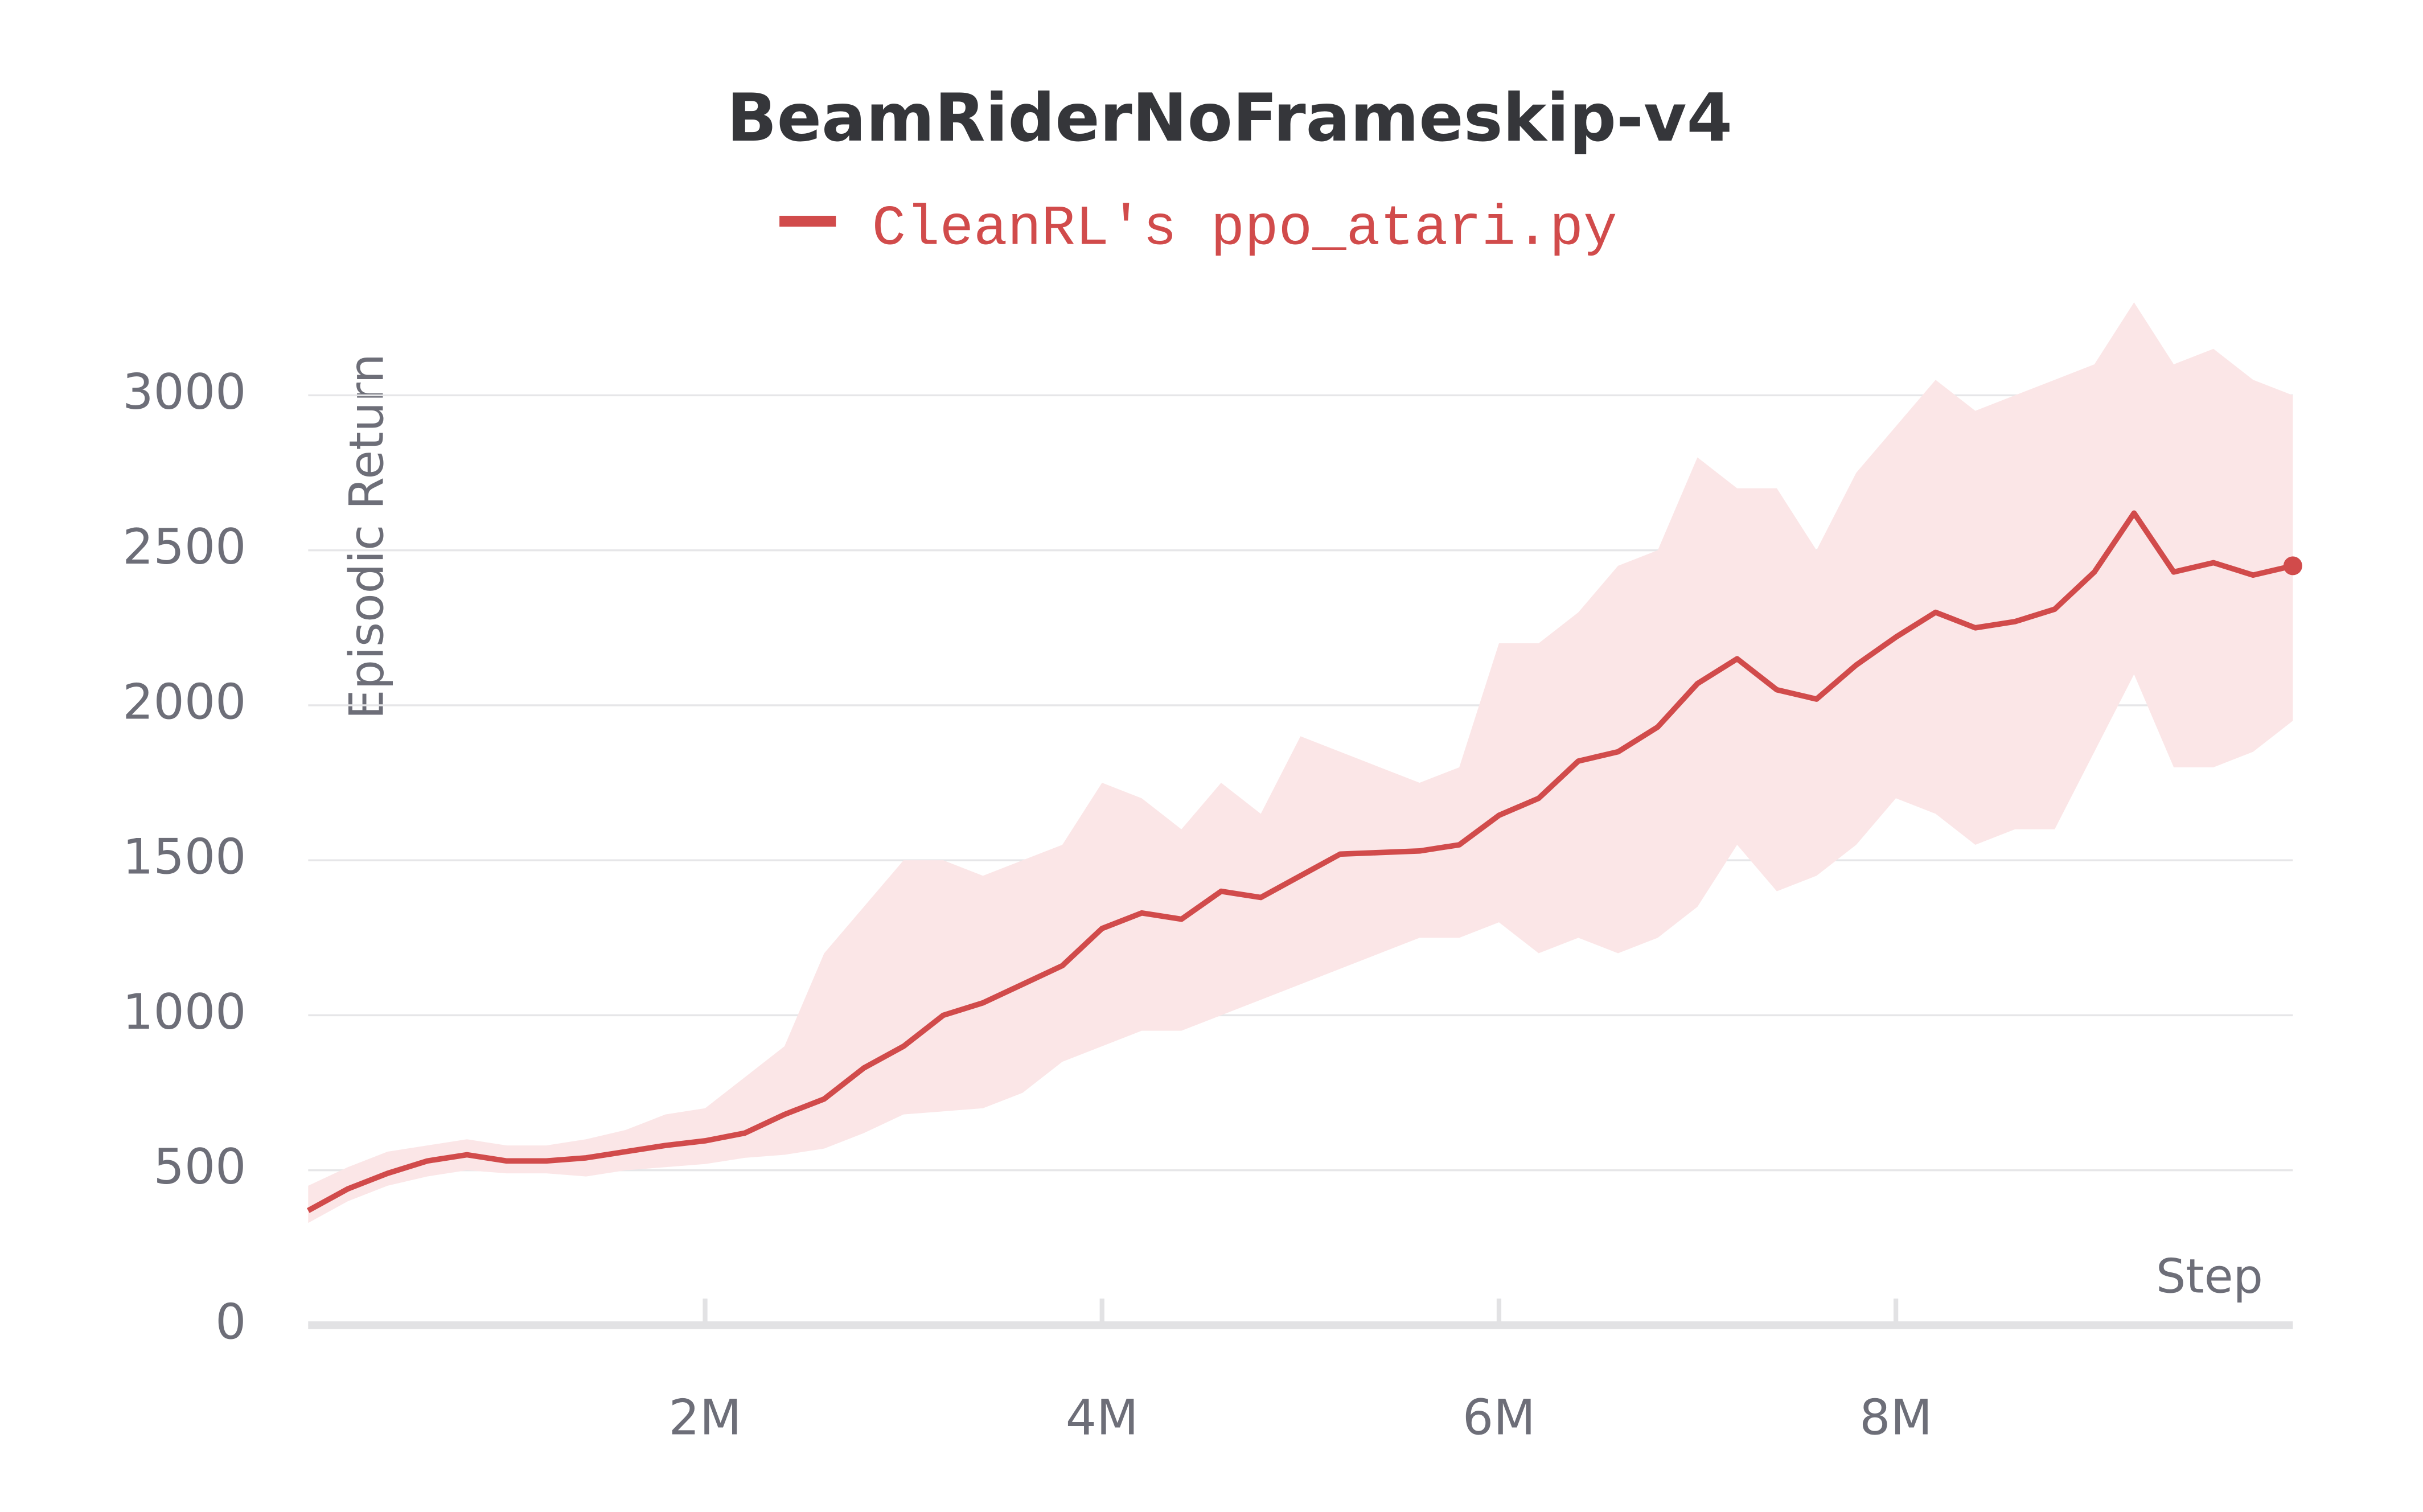 The height and width of the screenshot is (1512, 2423). I want to click on y-tick-label: 1000, so click(184, 1012).